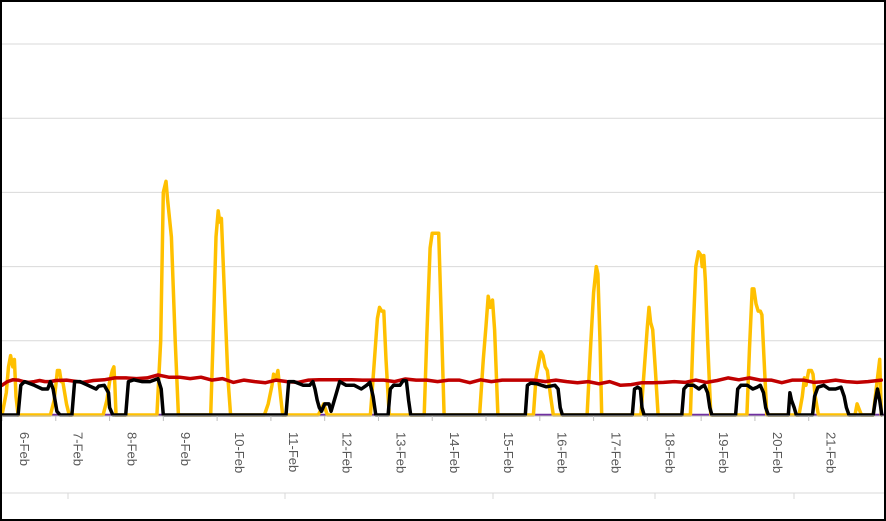 Image resolution: width=886 pixels, height=521 pixels. What do you see at coordinates (78, 449) in the screenshot?
I see `x-tick-label: 7-Feb` at bounding box center [78, 449].